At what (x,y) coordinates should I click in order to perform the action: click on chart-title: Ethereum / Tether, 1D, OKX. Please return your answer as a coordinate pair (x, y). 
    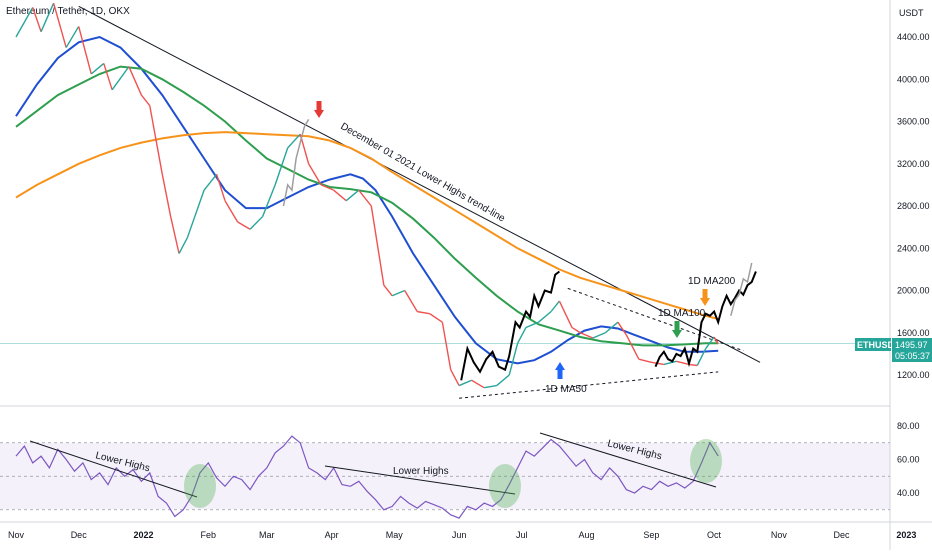
    Looking at the image, I should click on (68, 11).